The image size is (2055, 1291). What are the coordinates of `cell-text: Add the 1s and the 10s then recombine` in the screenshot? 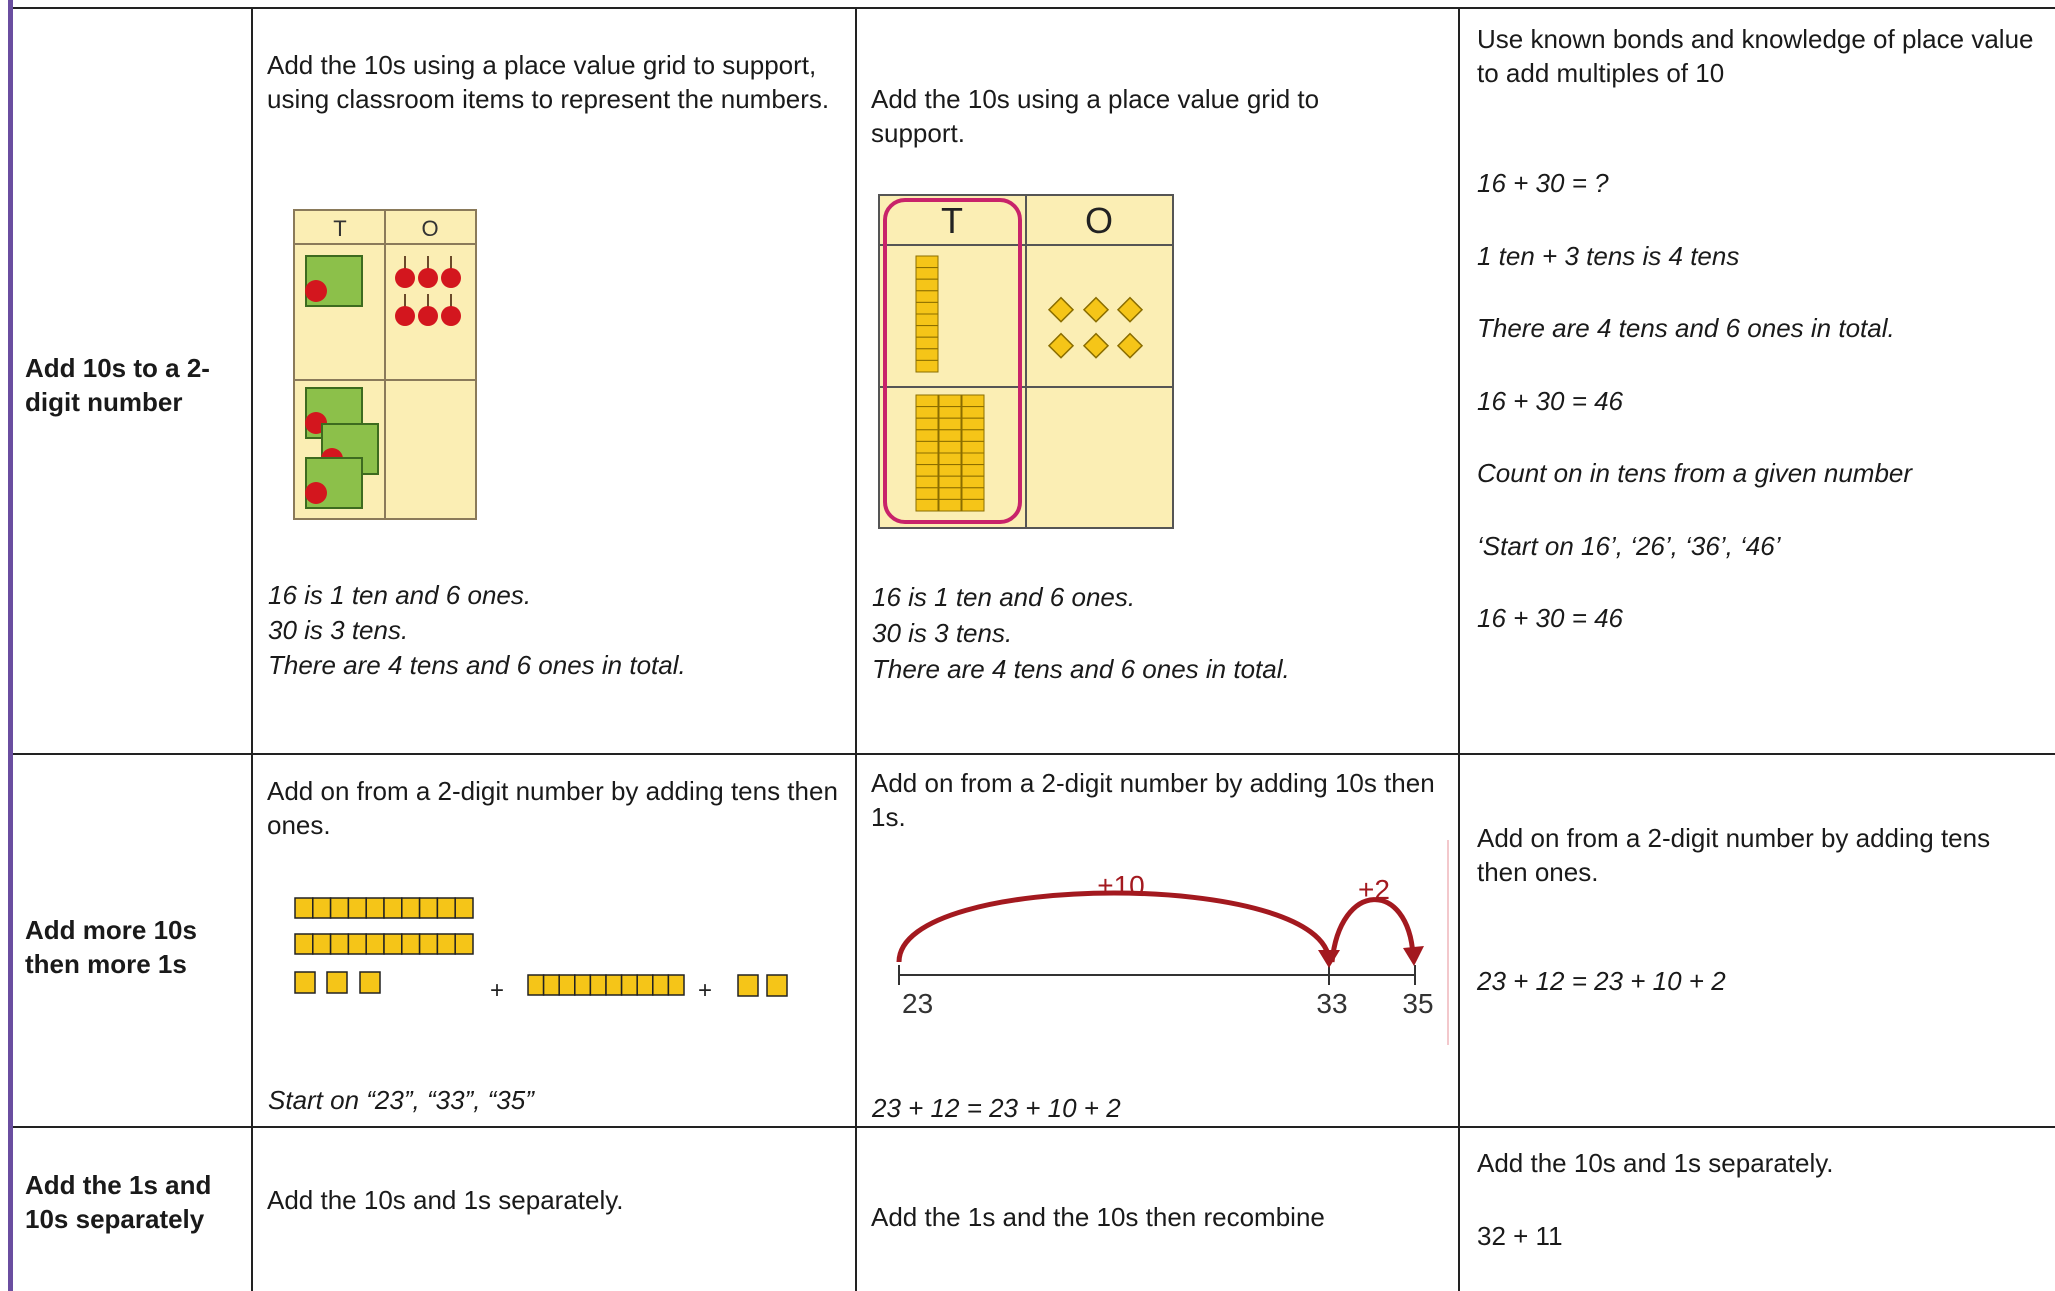 It's located at (1098, 1217).